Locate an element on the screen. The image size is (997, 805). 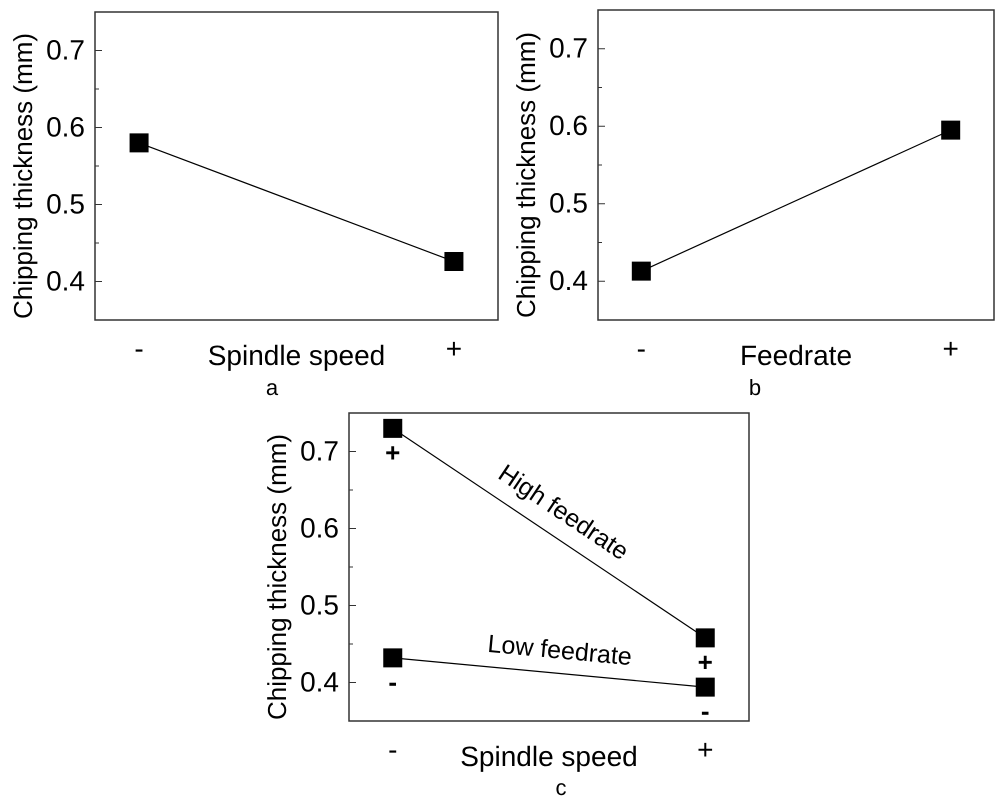
text: Low feedrate is located at coordinates (560, 651).